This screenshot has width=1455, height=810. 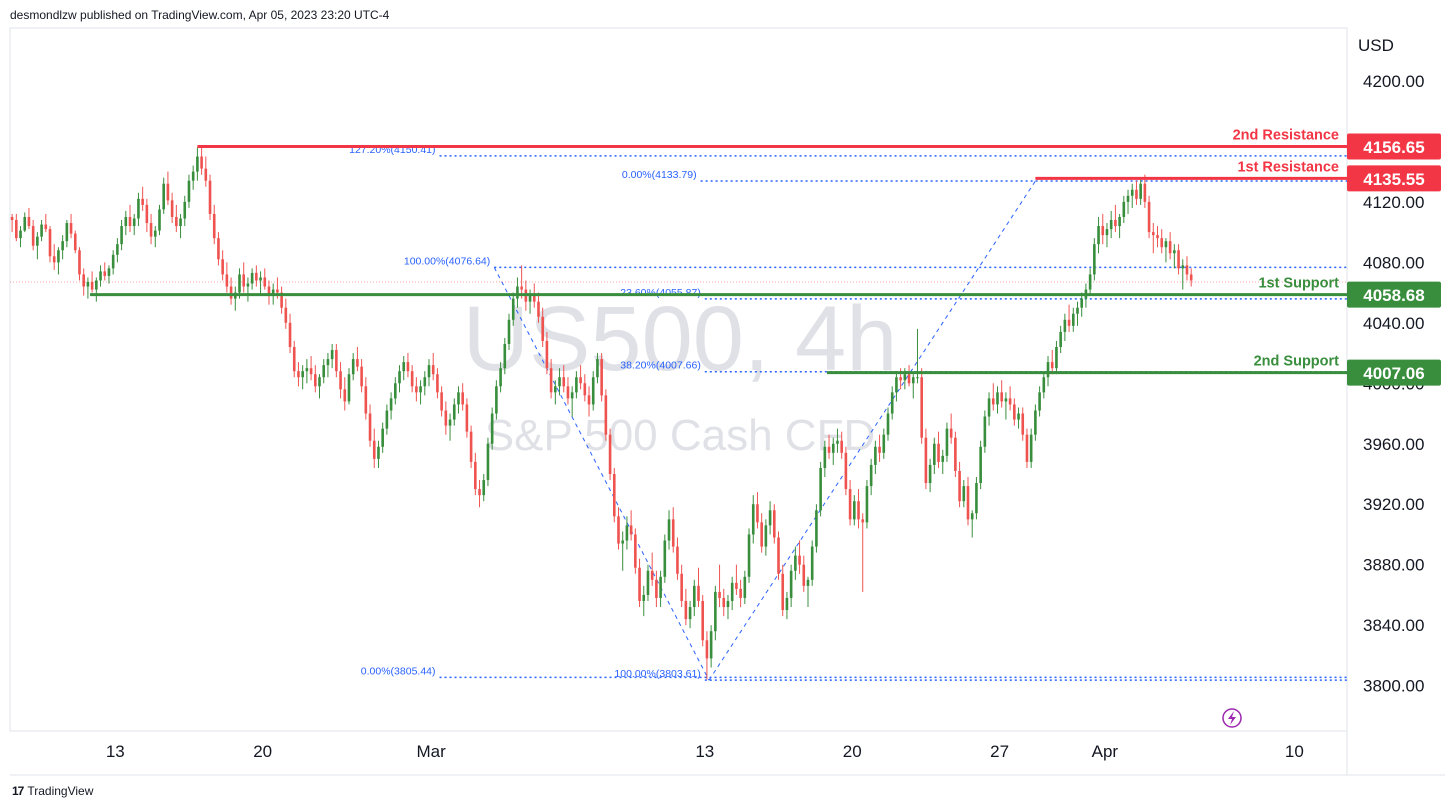 I want to click on fib-level-label: 23.60%(4055.87), so click(x=660, y=293).